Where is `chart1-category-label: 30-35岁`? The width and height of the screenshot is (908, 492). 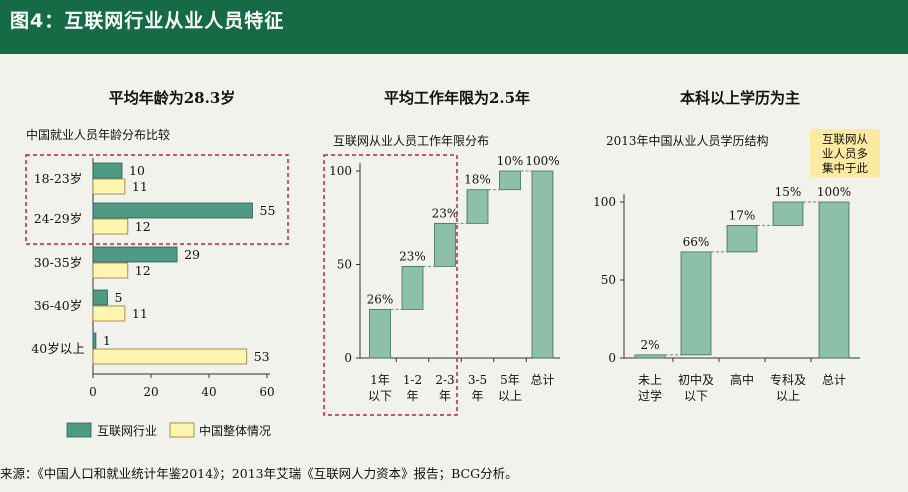
chart1-category-label: 30-35岁 is located at coordinates (58, 262).